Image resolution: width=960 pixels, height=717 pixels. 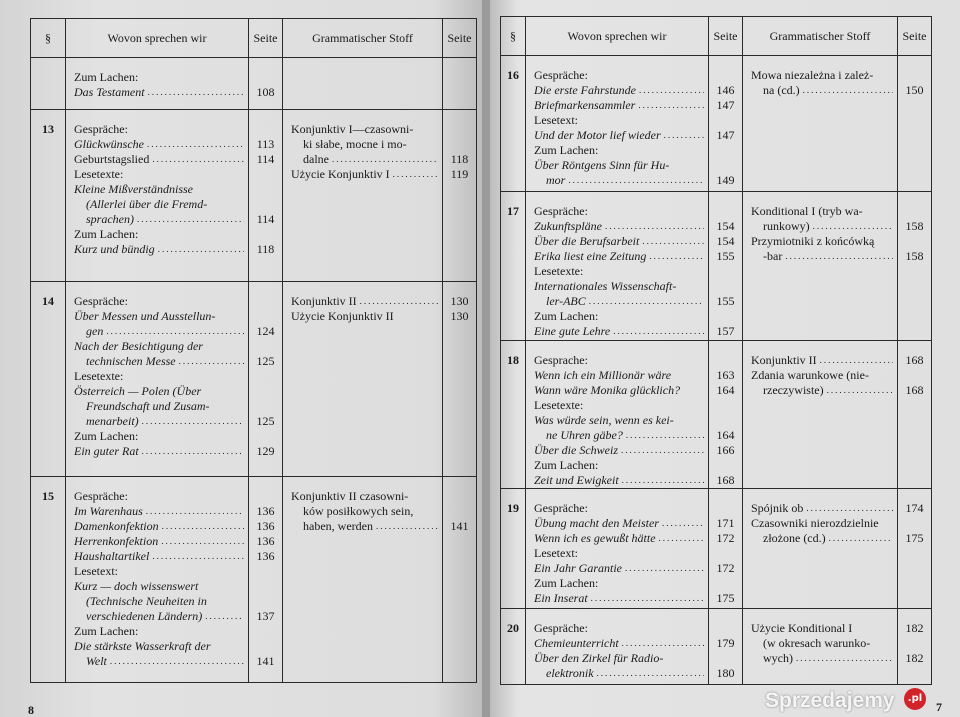 I want to click on section-number-text: 18, so click(x=513, y=360).